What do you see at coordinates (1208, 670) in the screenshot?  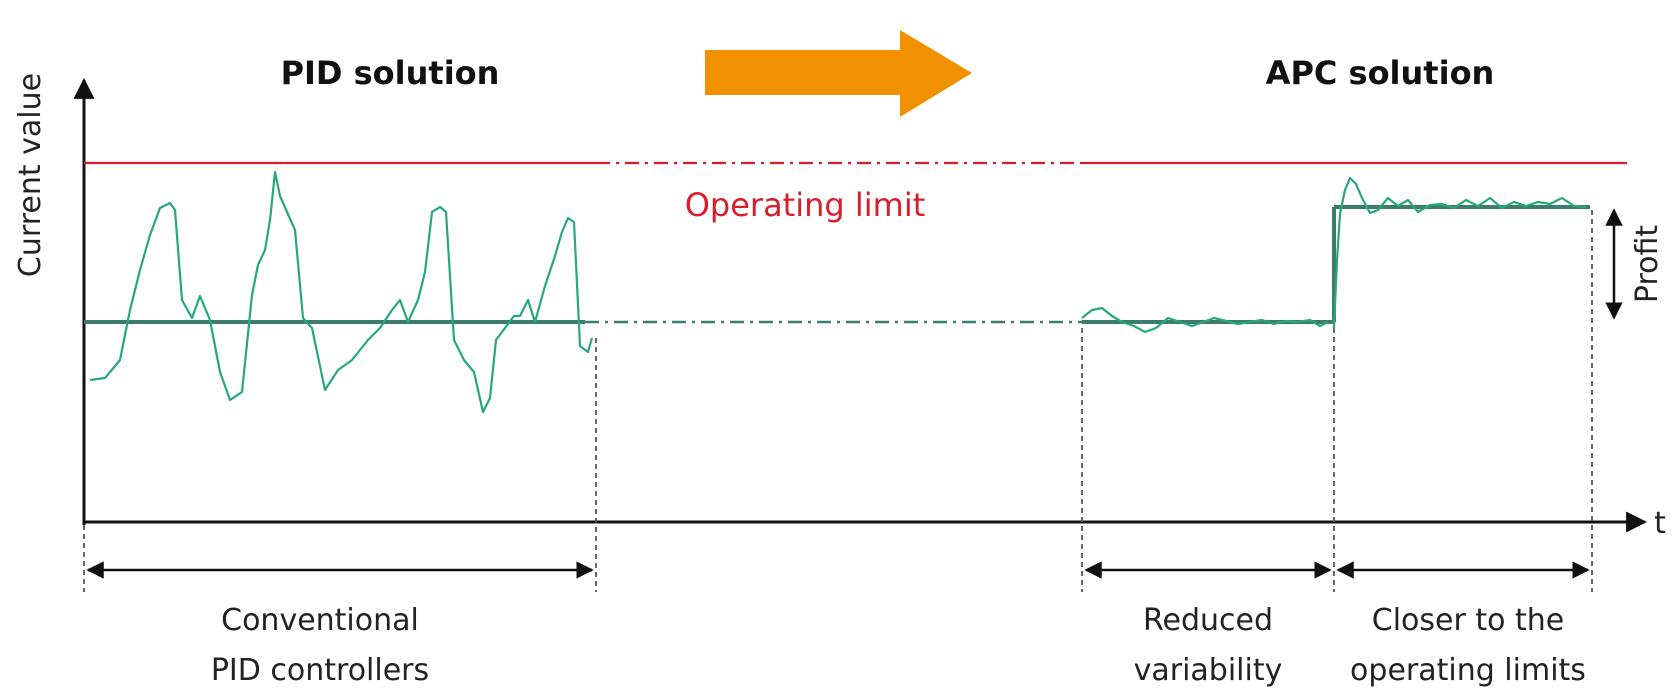 I see `reduced-label-line2: variability` at bounding box center [1208, 670].